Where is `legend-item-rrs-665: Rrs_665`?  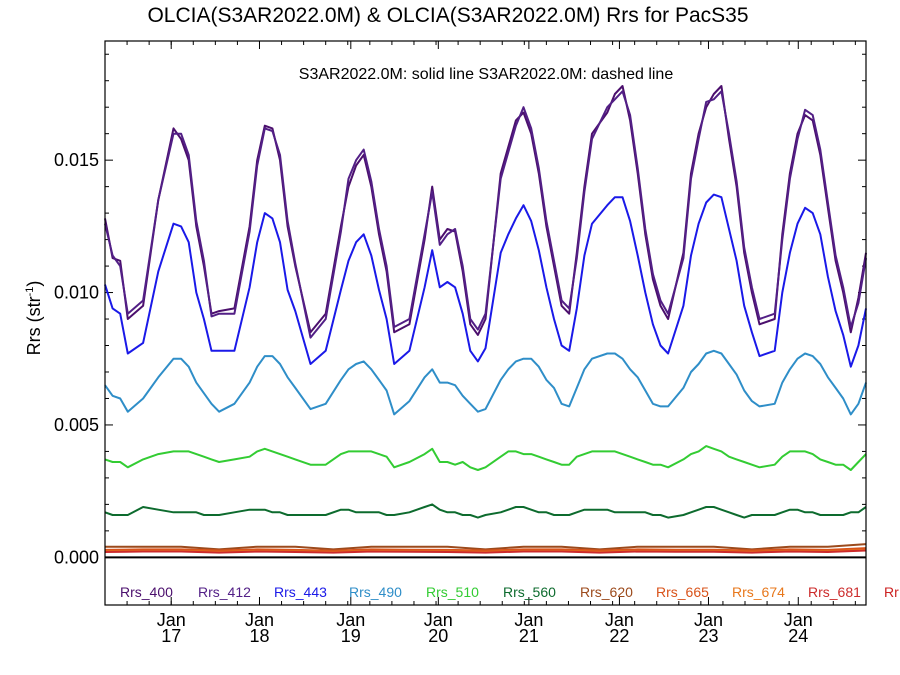
legend-item-rrs-665: Rrs_665 is located at coordinates (682, 592).